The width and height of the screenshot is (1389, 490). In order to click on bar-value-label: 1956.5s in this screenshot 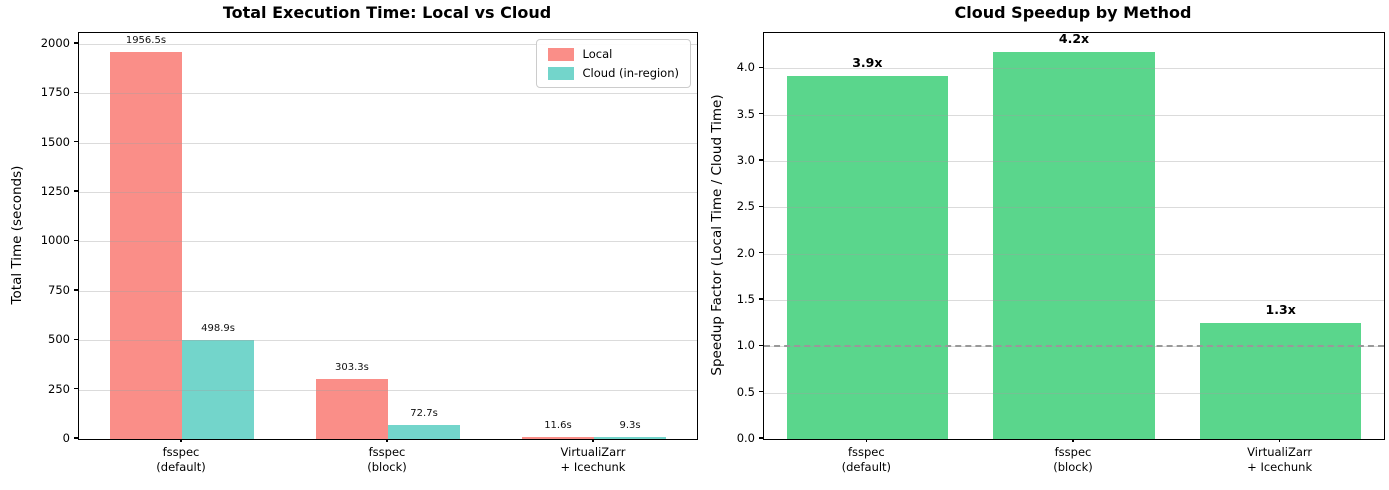, I will do `click(146, 41)`.